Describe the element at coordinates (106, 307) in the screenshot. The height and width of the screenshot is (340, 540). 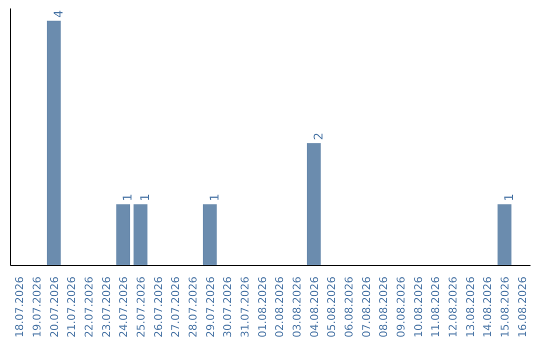
I see `x-tick-label: 23.07.2026` at that location.